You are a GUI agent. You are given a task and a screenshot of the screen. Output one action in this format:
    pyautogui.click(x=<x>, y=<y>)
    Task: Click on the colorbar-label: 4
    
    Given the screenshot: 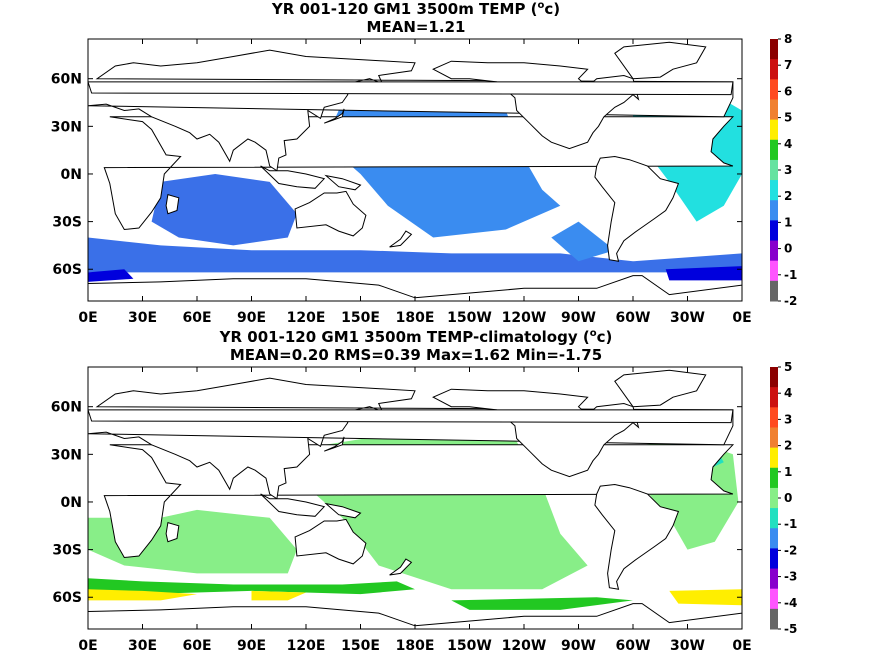 What is the action you would take?
    pyautogui.click(x=788, y=393)
    